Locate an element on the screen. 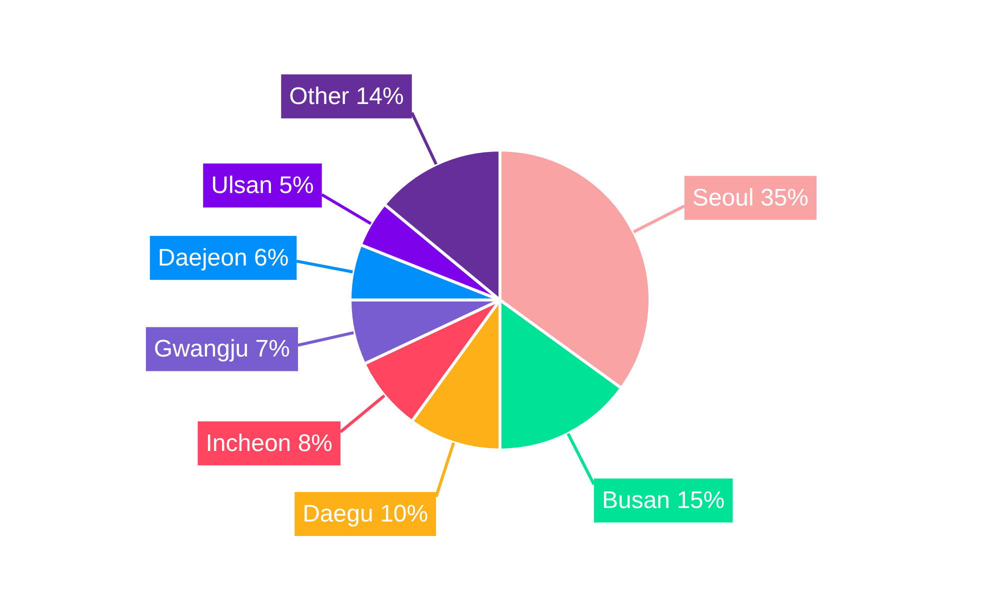 This screenshot has height=600, width=1000. slice-label: Daejeon 6% is located at coordinates (223, 258).